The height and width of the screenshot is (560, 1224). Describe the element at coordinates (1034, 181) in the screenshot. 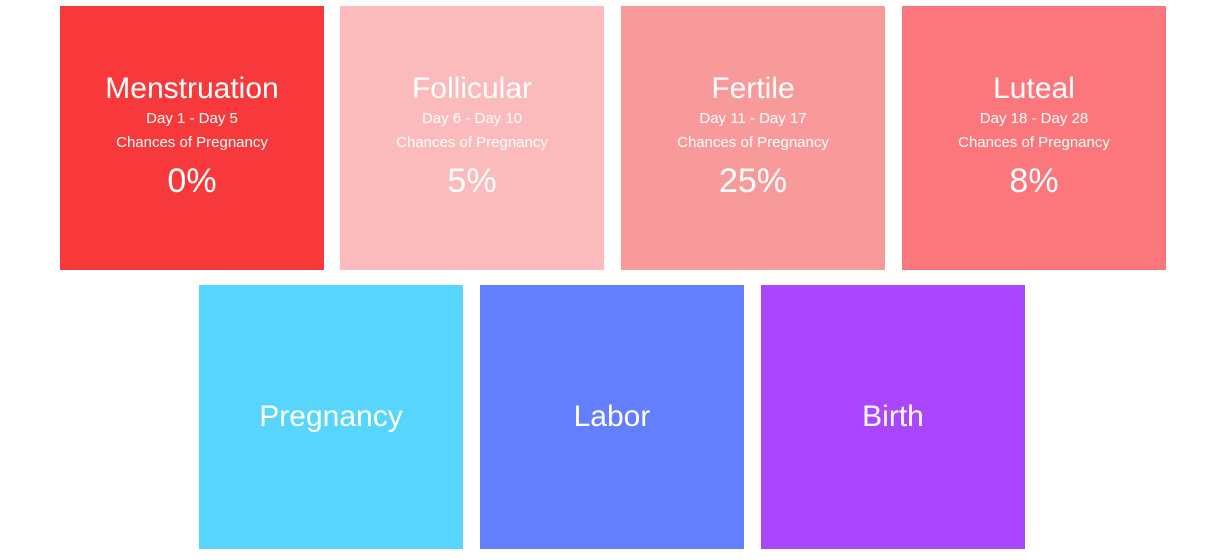

I see `pregnancy-chance-value: 8%` at that location.